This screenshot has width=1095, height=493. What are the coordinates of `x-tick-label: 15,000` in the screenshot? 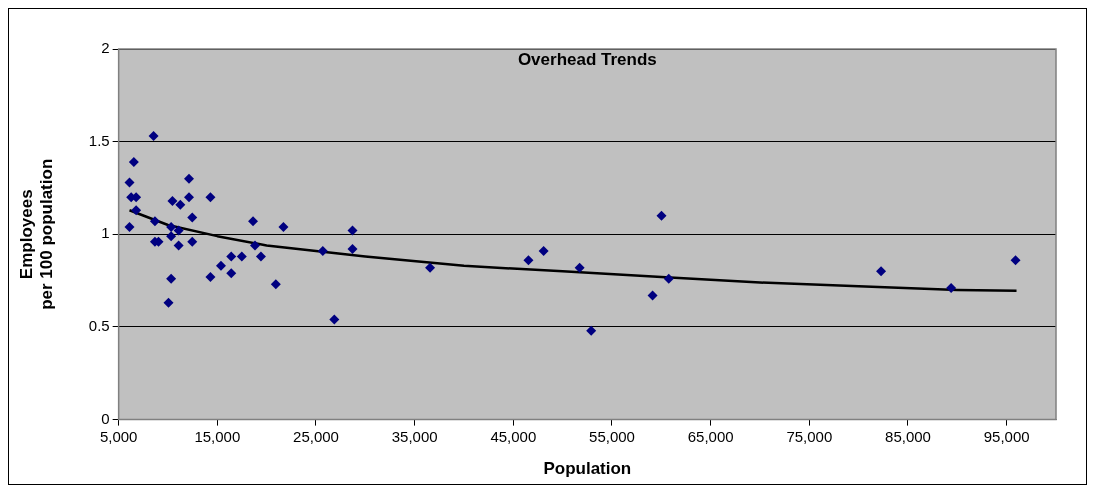 It's located at (217, 436).